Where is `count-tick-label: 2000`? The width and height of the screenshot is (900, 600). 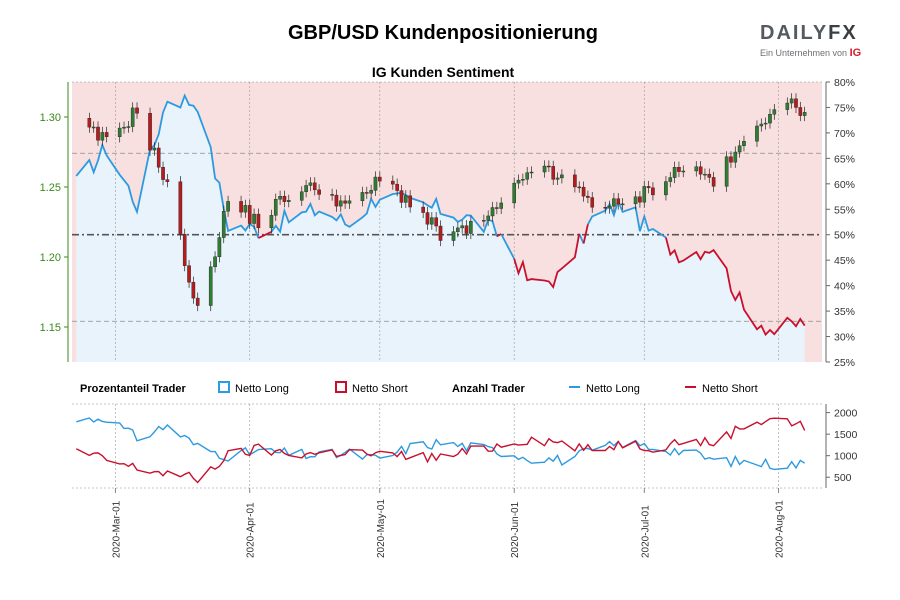
count-tick-label: 2000 is located at coordinates (846, 414).